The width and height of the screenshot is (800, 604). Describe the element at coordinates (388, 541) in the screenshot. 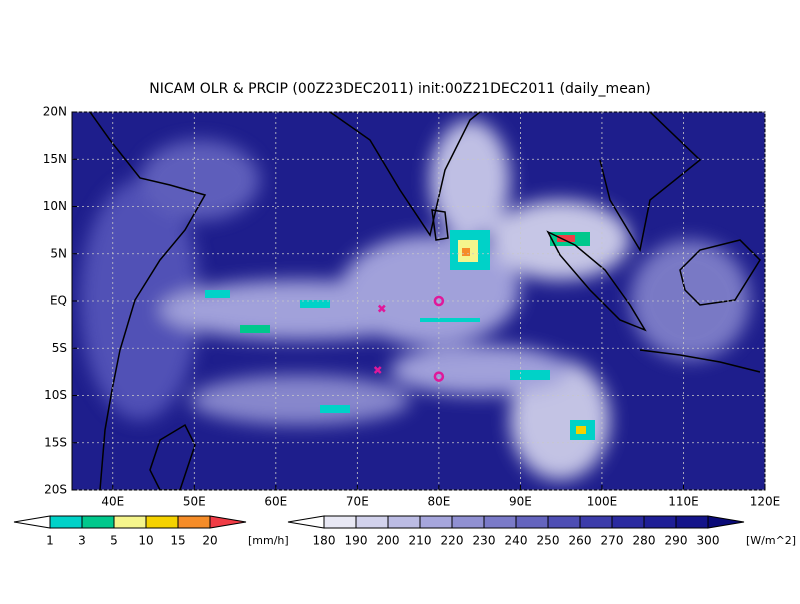

I see `colorbar-label: 200` at that location.